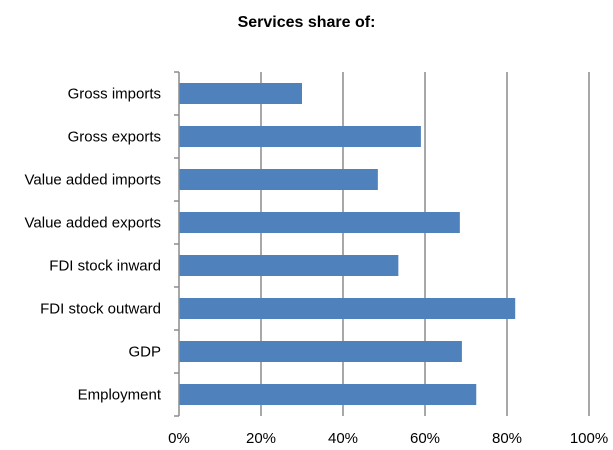 This screenshot has height=450, width=613. Describe the element at coordinates (507, 438) in the screenshot. I see `x-tick-label: 80%` at that location.